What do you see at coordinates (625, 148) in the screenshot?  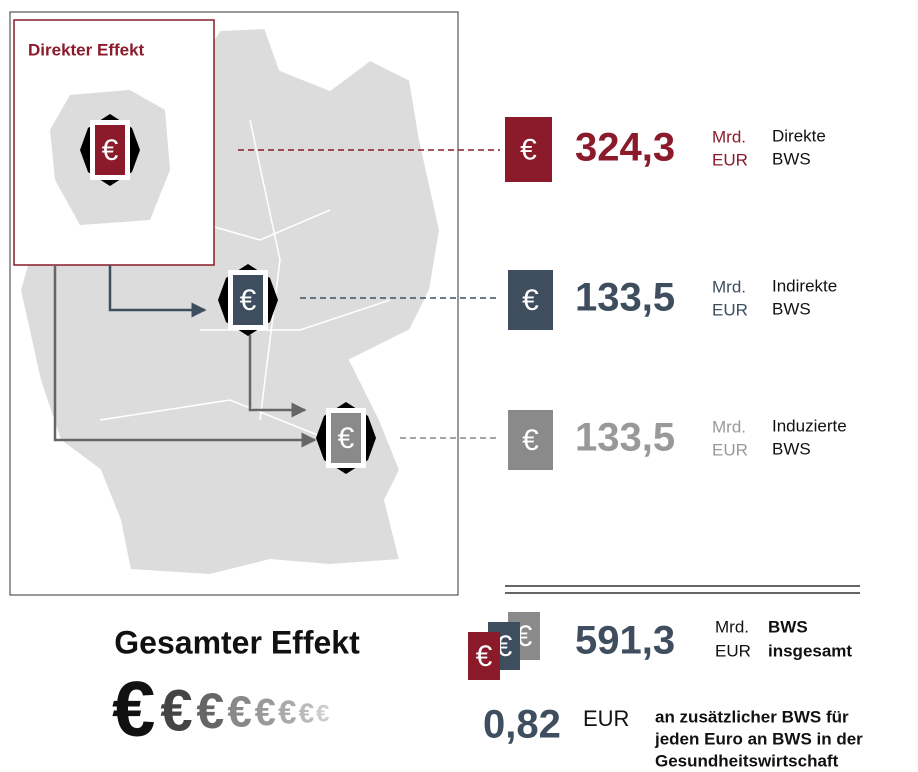 I see `row-value: 324,3` at bounding box center [625, 148].